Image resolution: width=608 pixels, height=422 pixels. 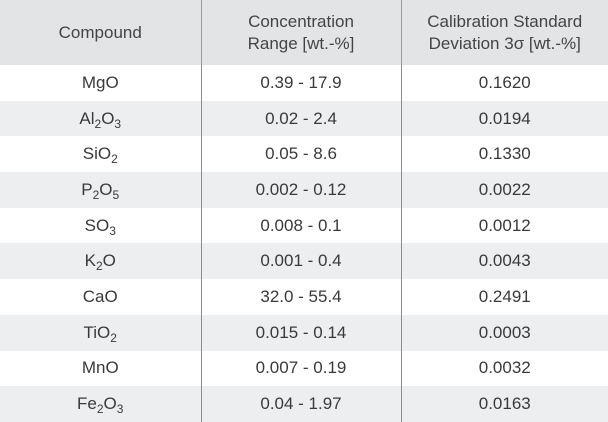 I want to click on header-sd-line2: Deviation 3σ [wt.-%], so click(x=504, y=43).